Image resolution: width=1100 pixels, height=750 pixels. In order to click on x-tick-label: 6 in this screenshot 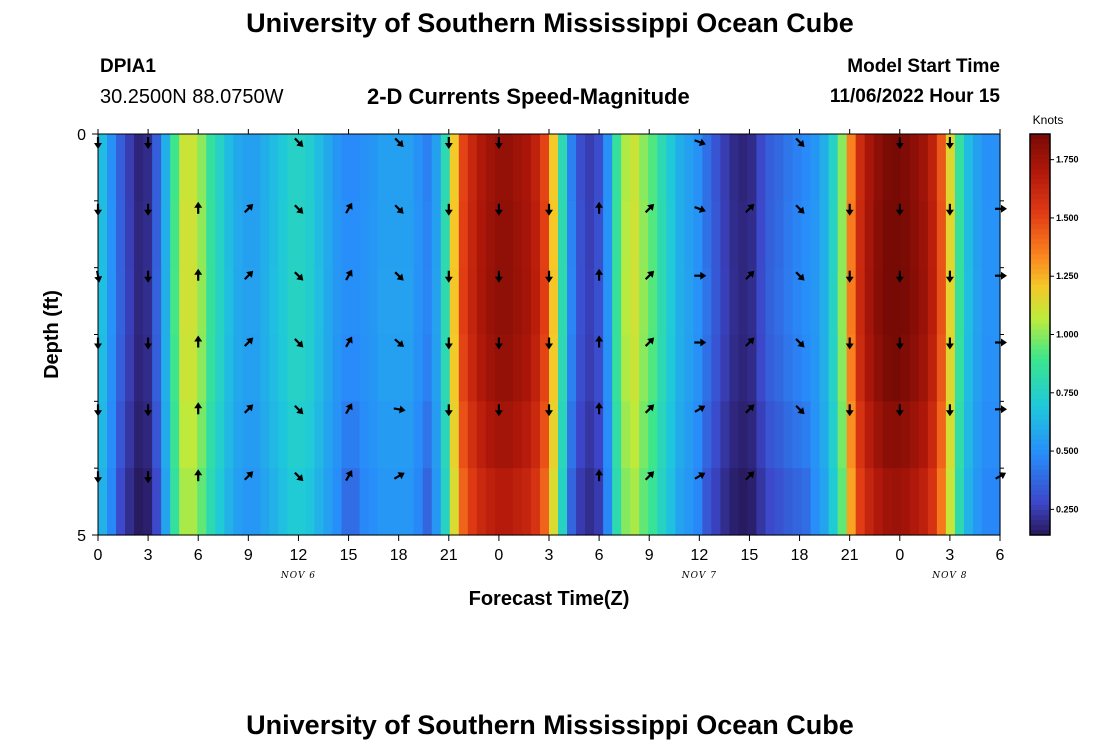, I will do `click(1000, 555)`.